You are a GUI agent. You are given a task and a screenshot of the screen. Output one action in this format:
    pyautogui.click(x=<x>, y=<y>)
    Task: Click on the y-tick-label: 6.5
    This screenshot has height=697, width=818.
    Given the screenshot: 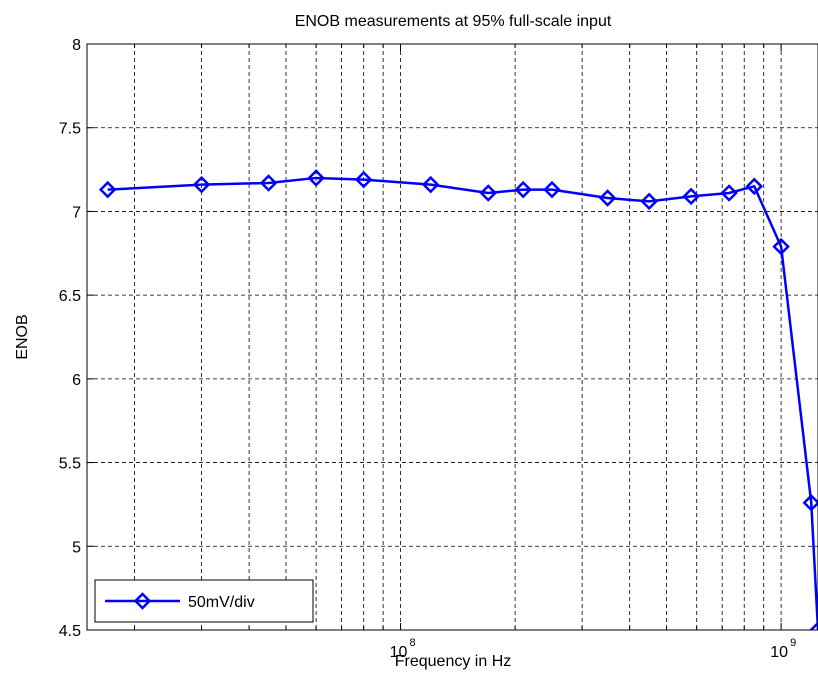 What is the action you would take?
    pyautogui.click(x=70, y=296)
    